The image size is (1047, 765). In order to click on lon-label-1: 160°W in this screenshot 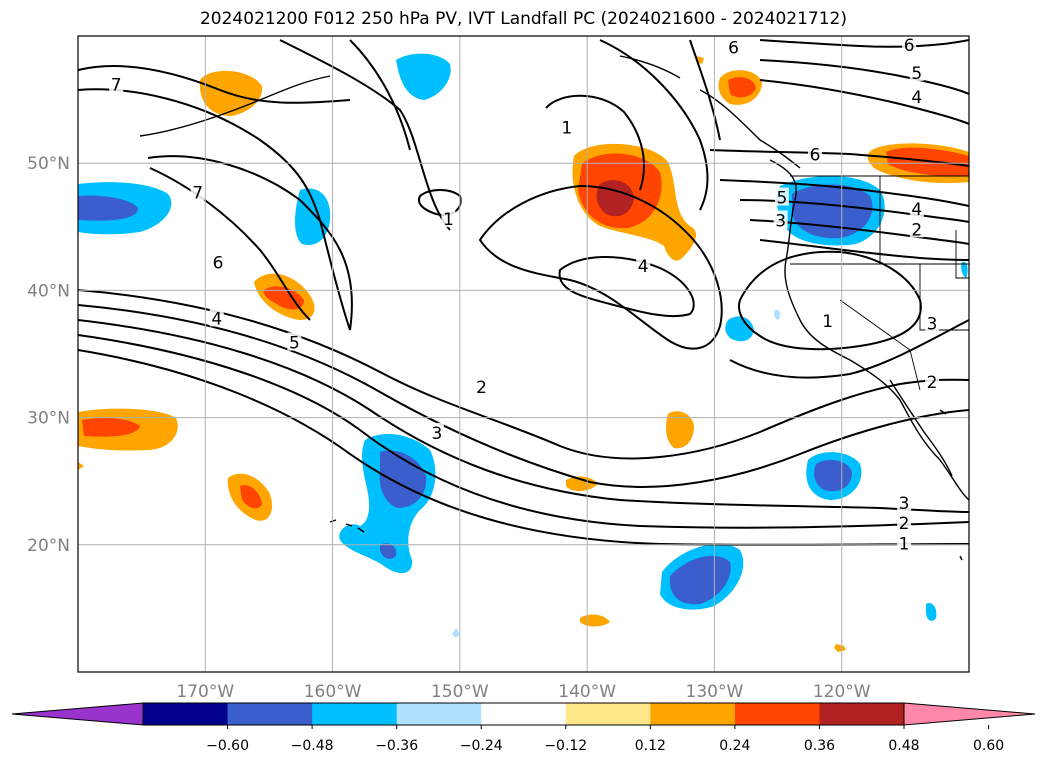, I will do `click(333, 692)`.